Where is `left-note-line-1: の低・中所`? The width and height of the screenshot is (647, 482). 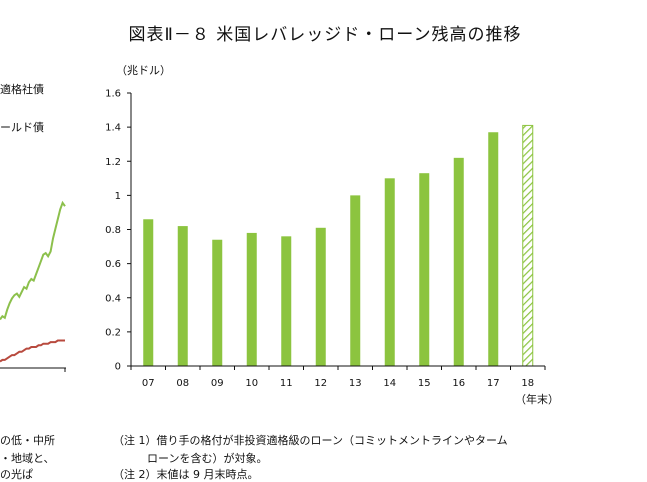 left-note-line-1: の低・中所 is located at coordinates (27, 440).